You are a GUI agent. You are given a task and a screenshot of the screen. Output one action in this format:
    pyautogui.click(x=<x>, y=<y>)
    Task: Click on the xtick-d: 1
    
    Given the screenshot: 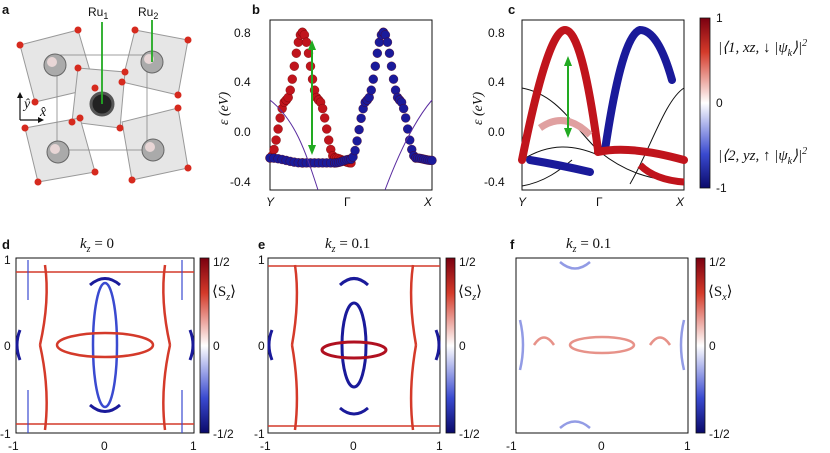 What is the action you would take?
    pyautogui.click(x=193, y=446)
    